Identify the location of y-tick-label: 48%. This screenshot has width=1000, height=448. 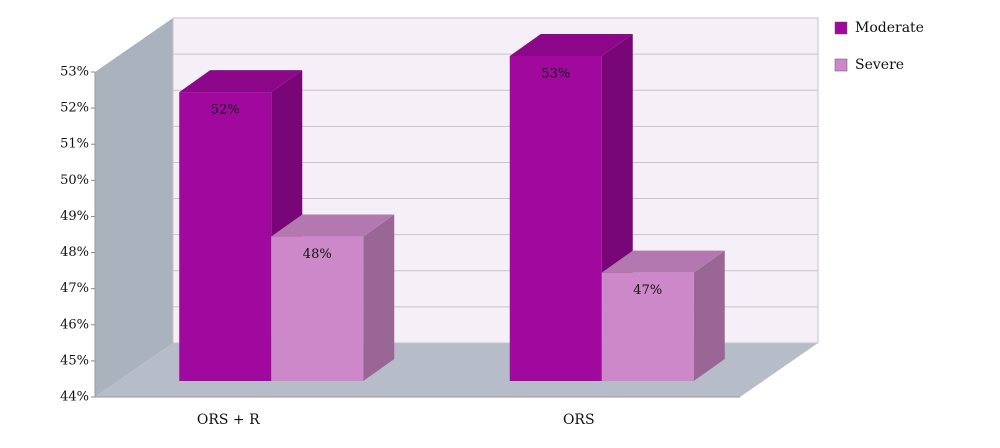
(74, 252).